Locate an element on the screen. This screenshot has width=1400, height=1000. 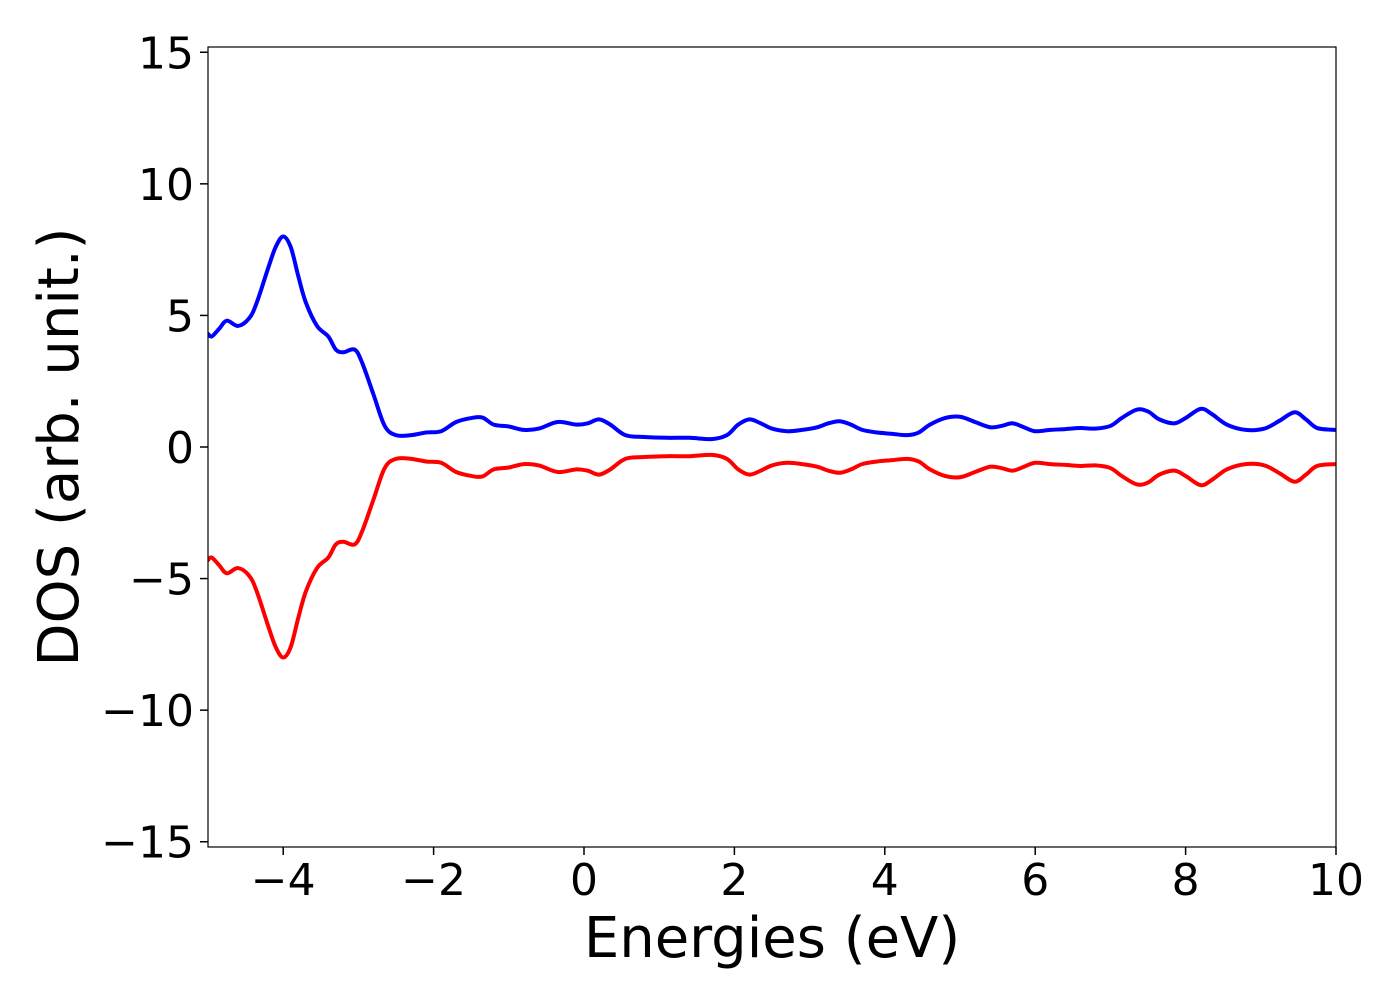
x-tick-label: −2 is located at coordinates (433, 880).